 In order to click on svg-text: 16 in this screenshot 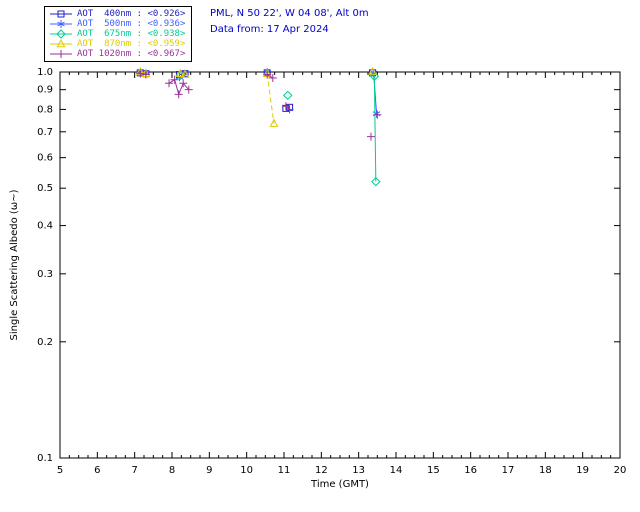, I will do `click(470, 470)`.